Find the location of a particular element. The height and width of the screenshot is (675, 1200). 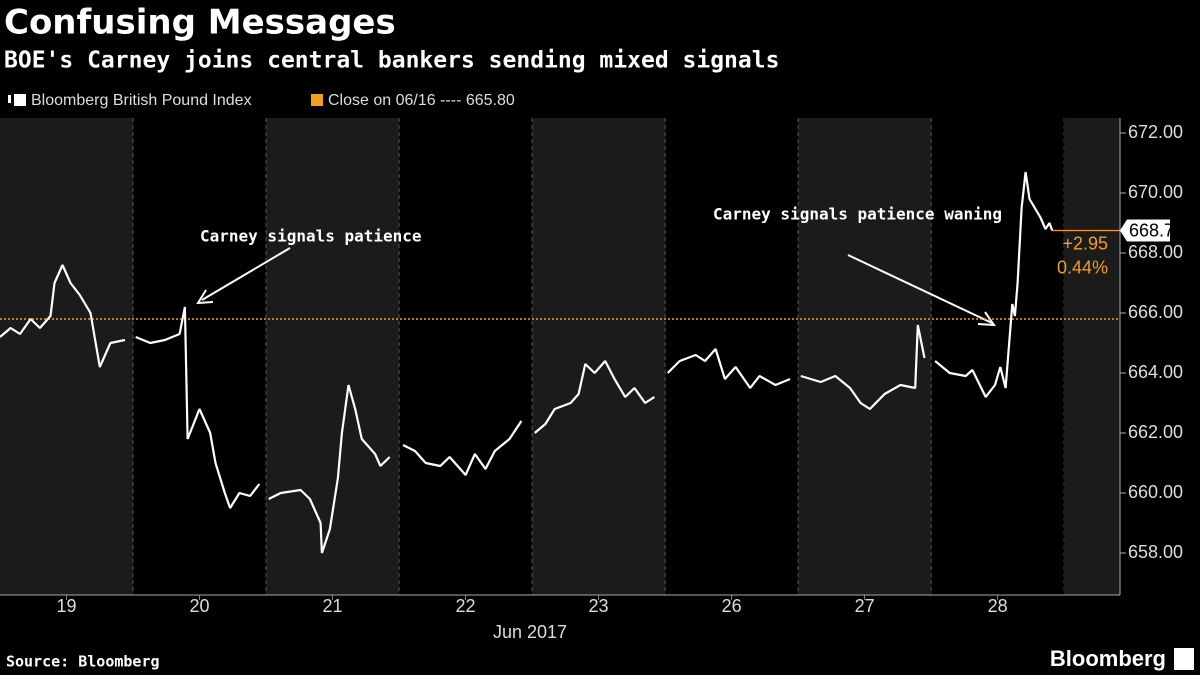

y-tick-label: 658.00 is located at coordinates (1155, 552).